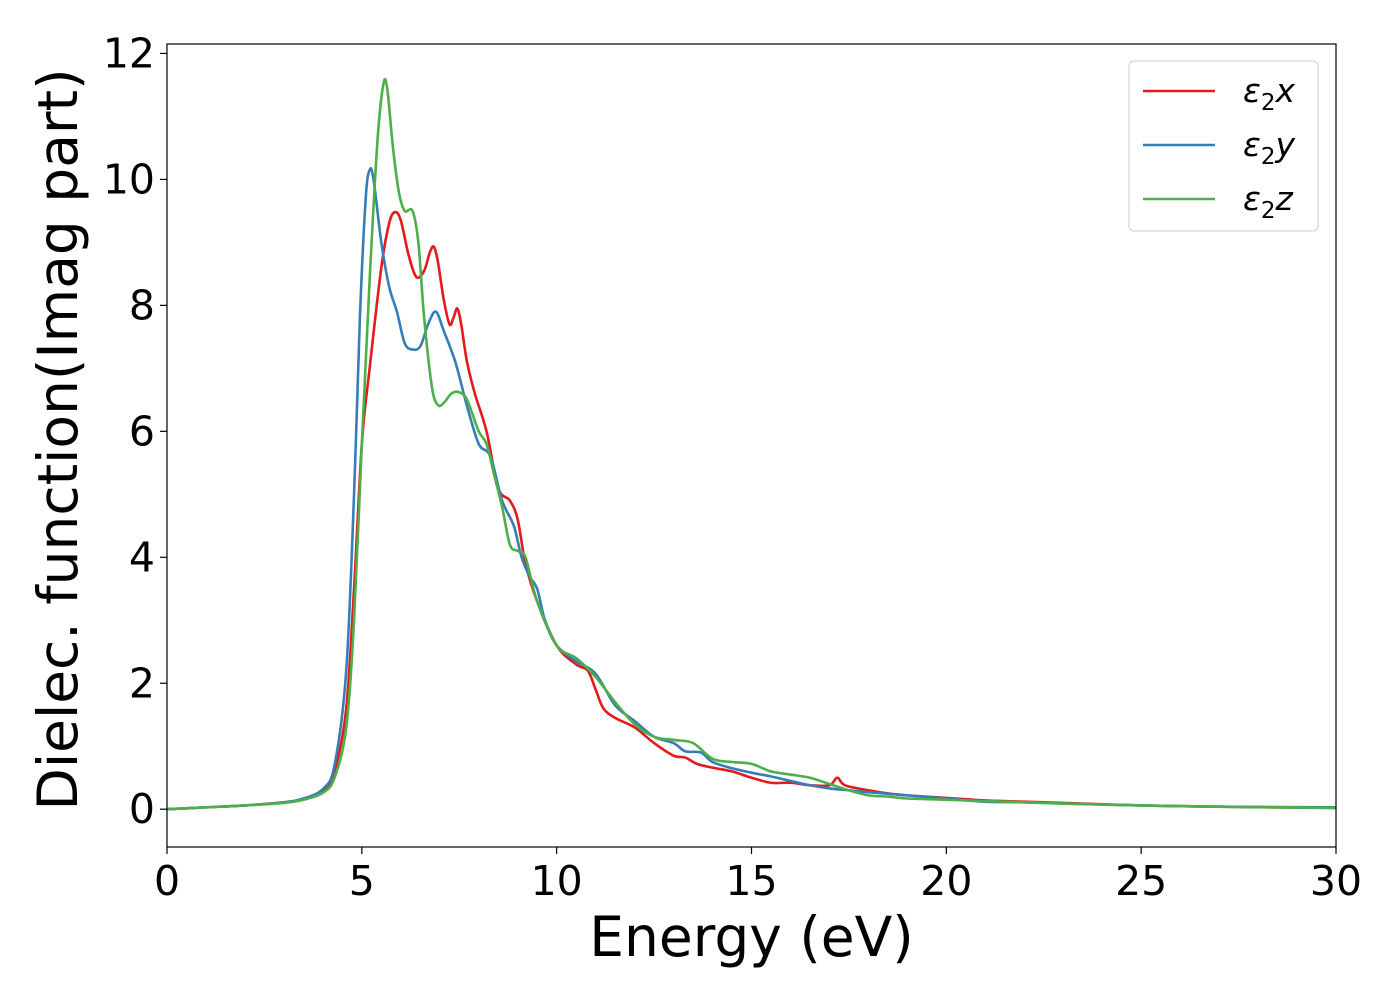  What do you see at coordinates (1141, 881) in the screenshot?
I see `x-tick-label: 25` at bounding box center [1141, 881].